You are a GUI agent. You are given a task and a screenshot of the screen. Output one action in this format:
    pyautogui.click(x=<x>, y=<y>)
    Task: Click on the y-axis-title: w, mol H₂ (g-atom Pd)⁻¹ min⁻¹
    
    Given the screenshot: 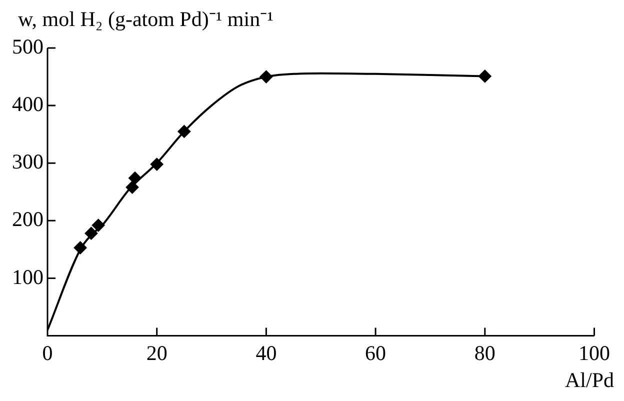 What is the action you would take?
    pyautogui.click(x=146, y=19)
    